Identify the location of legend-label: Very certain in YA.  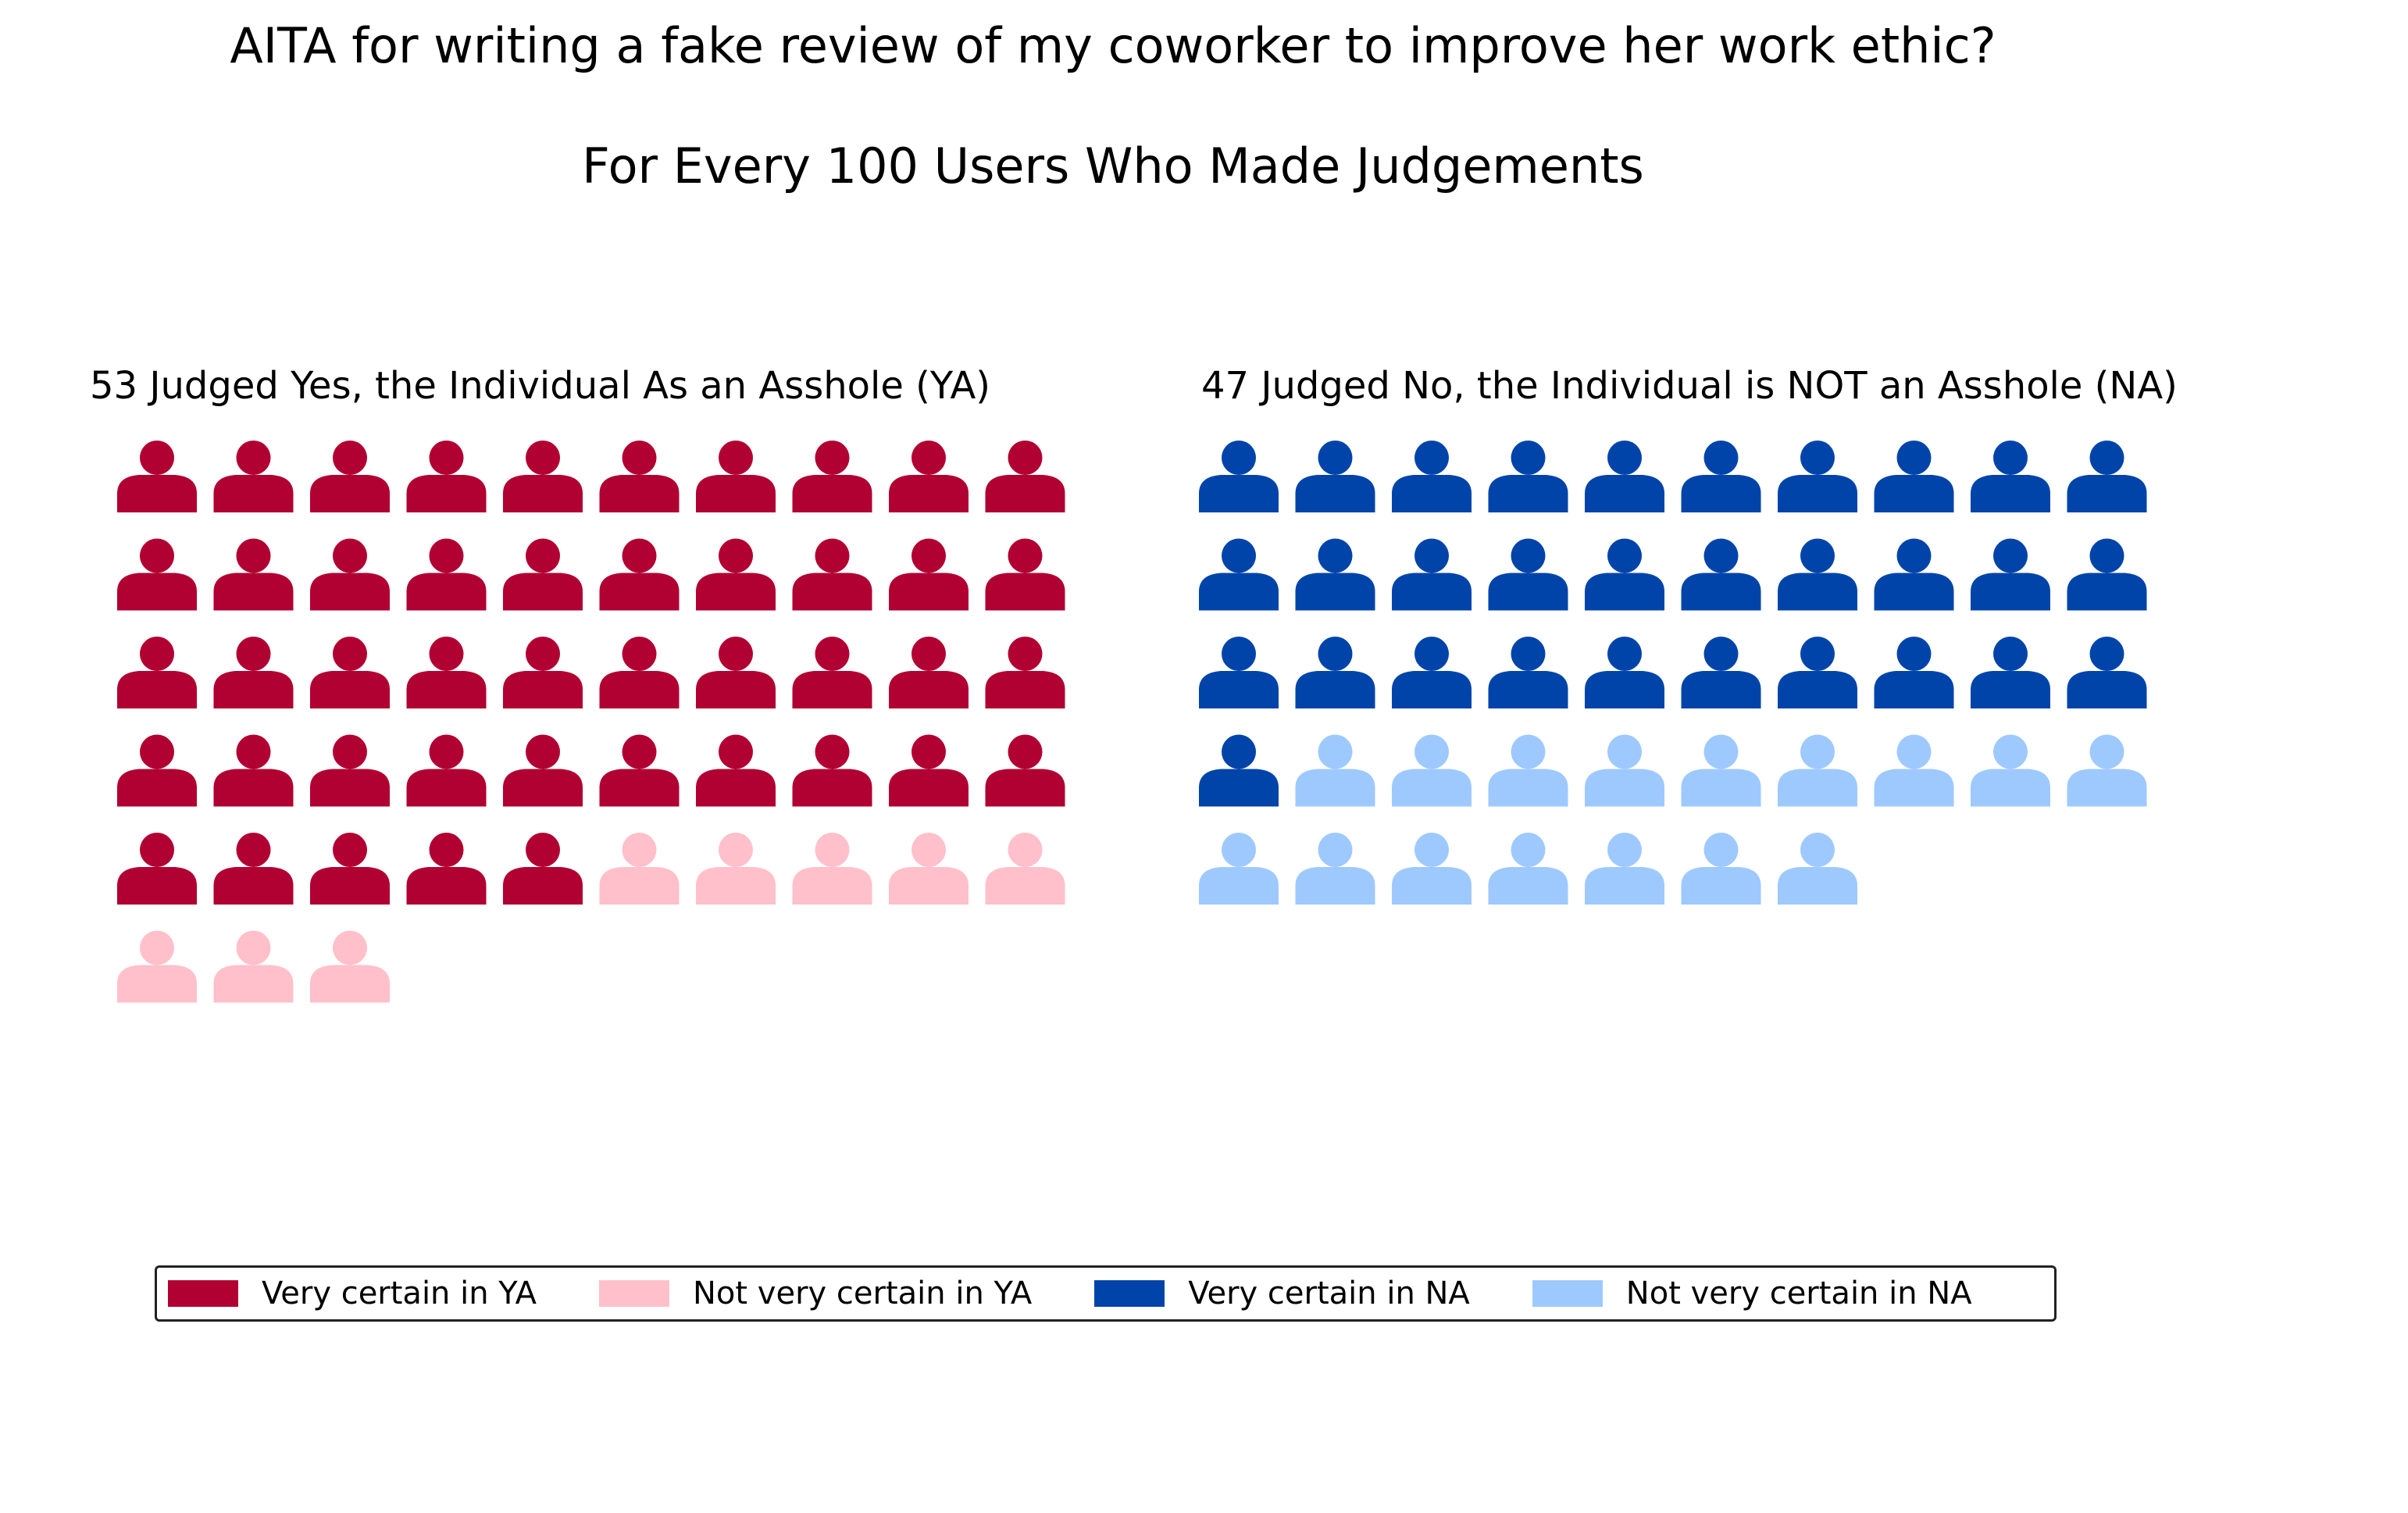
(400, 1293).